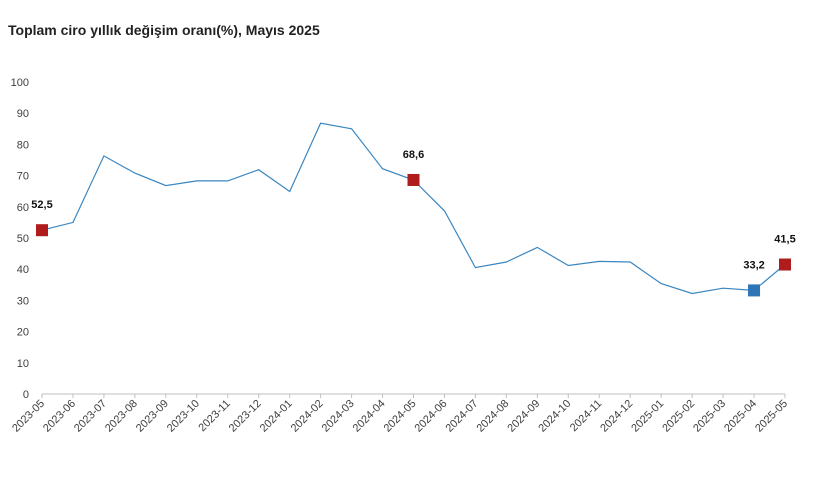 The image size is (820, 486). Describe the element at coordinates (784, 240) in the screenshot. I see `data-label: 41,5` at that location.